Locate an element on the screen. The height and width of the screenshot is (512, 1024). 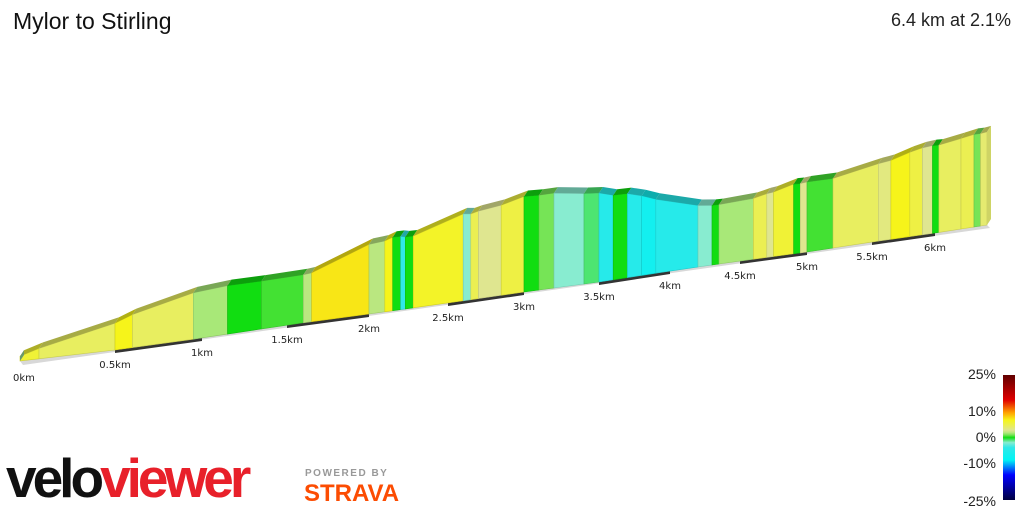
x-tick-label: 4.5km is located at coordinates (739, 276).